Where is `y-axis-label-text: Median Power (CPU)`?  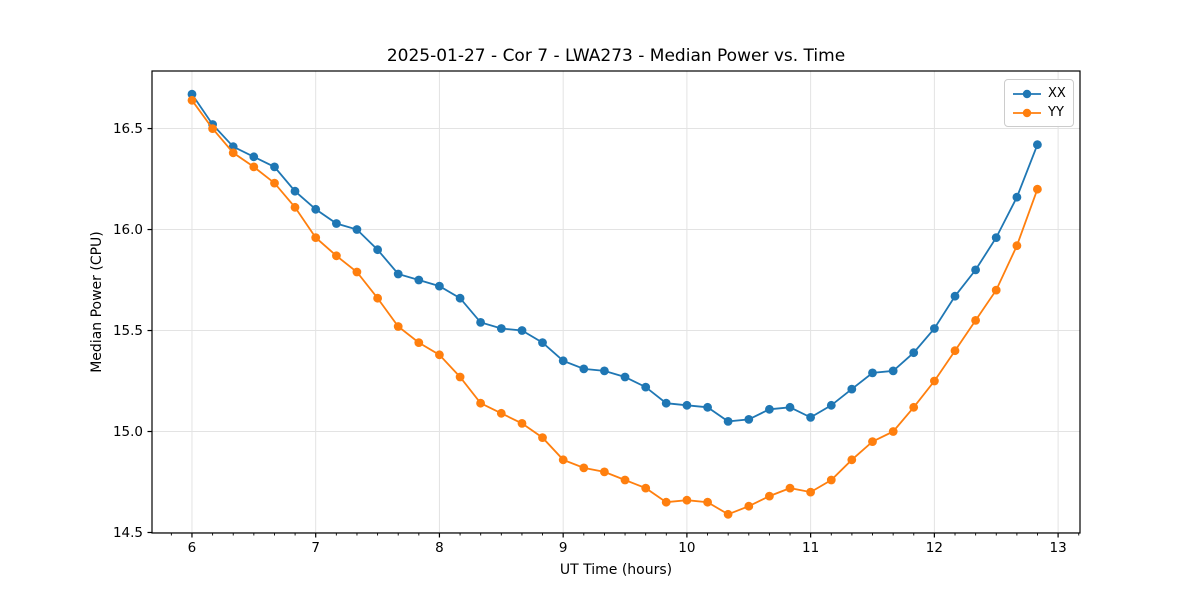
y-axis-label-text: Median Power (CPU) is located at coordinates (97, 302).